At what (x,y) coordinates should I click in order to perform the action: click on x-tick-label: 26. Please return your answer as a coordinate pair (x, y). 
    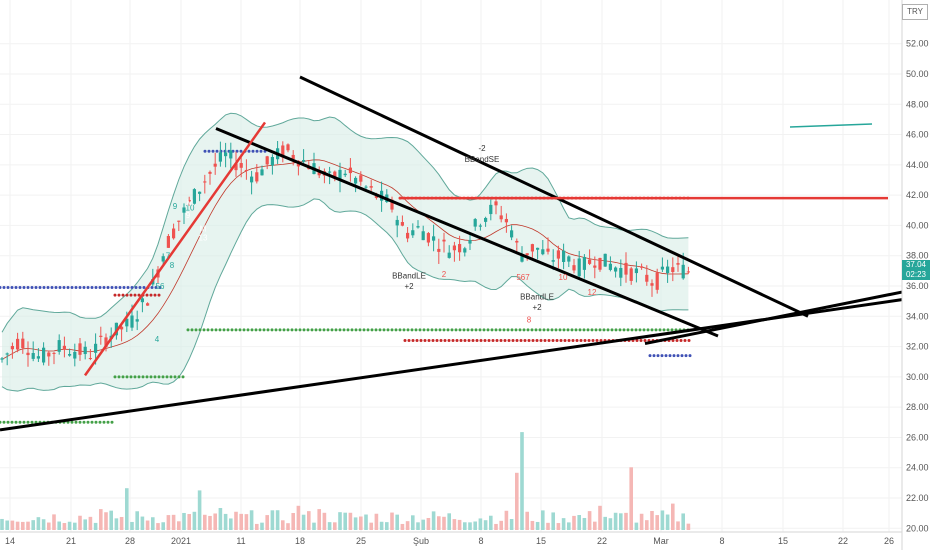
    Looking at the image, I should click on (889, 541).